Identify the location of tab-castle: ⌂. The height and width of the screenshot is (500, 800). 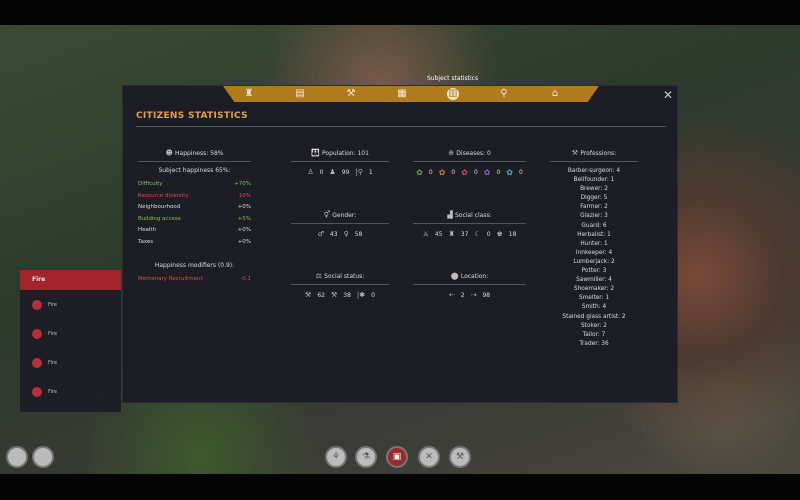
(555, 94).